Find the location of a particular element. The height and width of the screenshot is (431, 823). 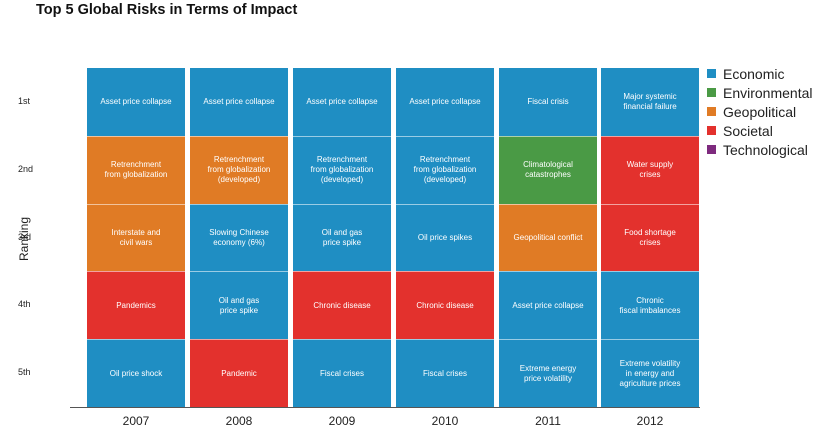

x-axis-line is located at coordinates (385, 407).